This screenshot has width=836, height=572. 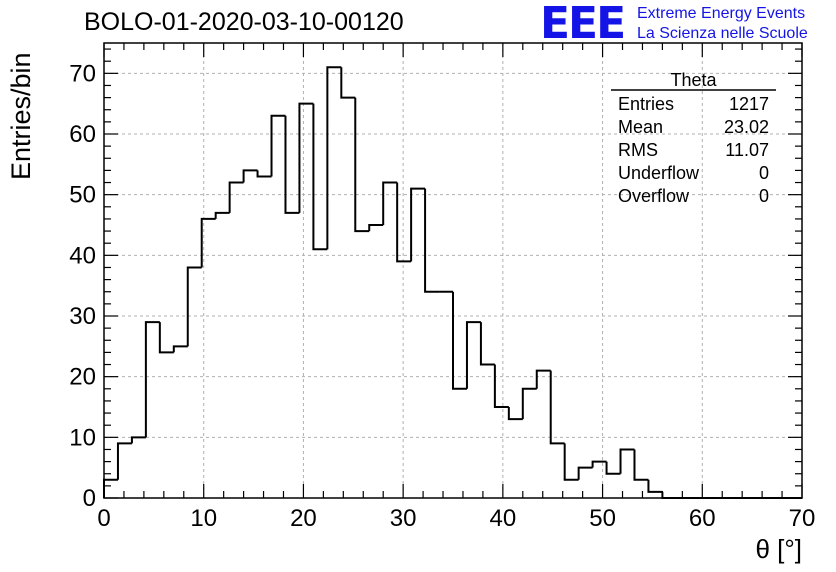 What do you see at coordinates (747, 150) in the screenshot?
I see `stats-value: 11.07` at bounding box center [747, 150].